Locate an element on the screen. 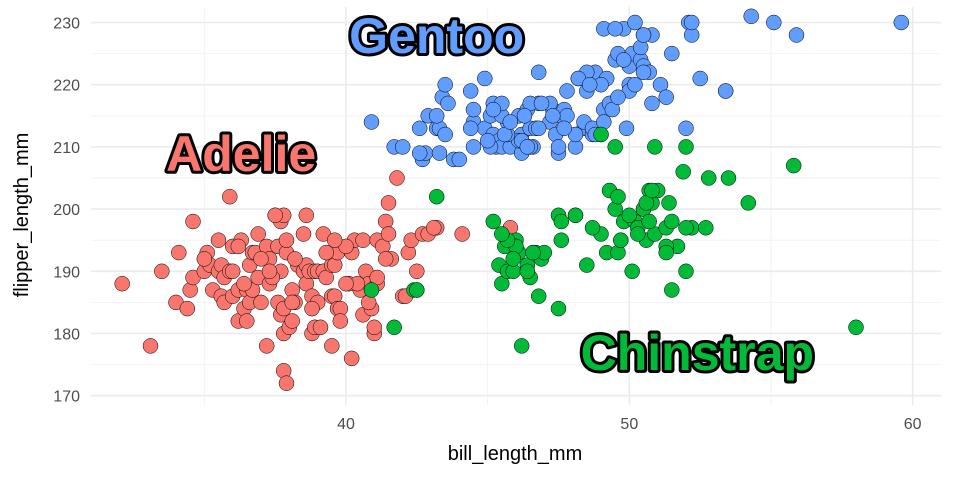  x-tick-labels: 40 50 60 is located at coordinates (629, 424).